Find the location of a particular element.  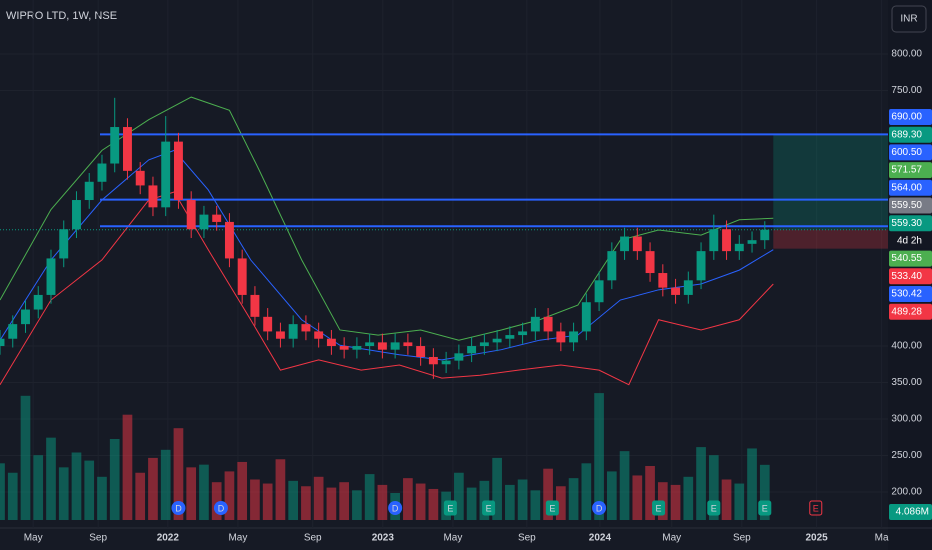

stop-zone is located at coordinates (830, 239).